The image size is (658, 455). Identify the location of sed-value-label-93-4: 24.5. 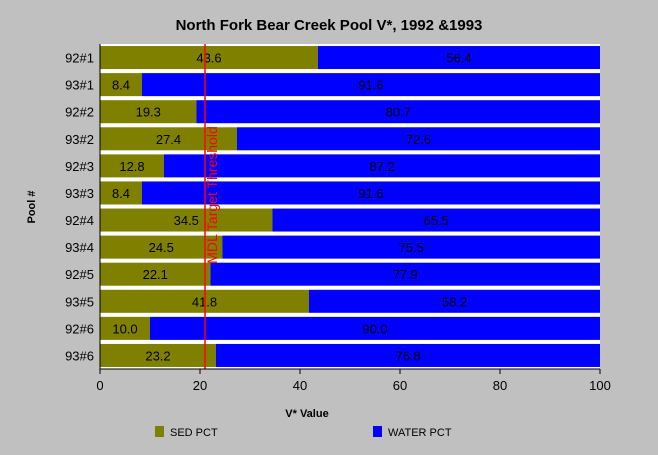
(161, 247).